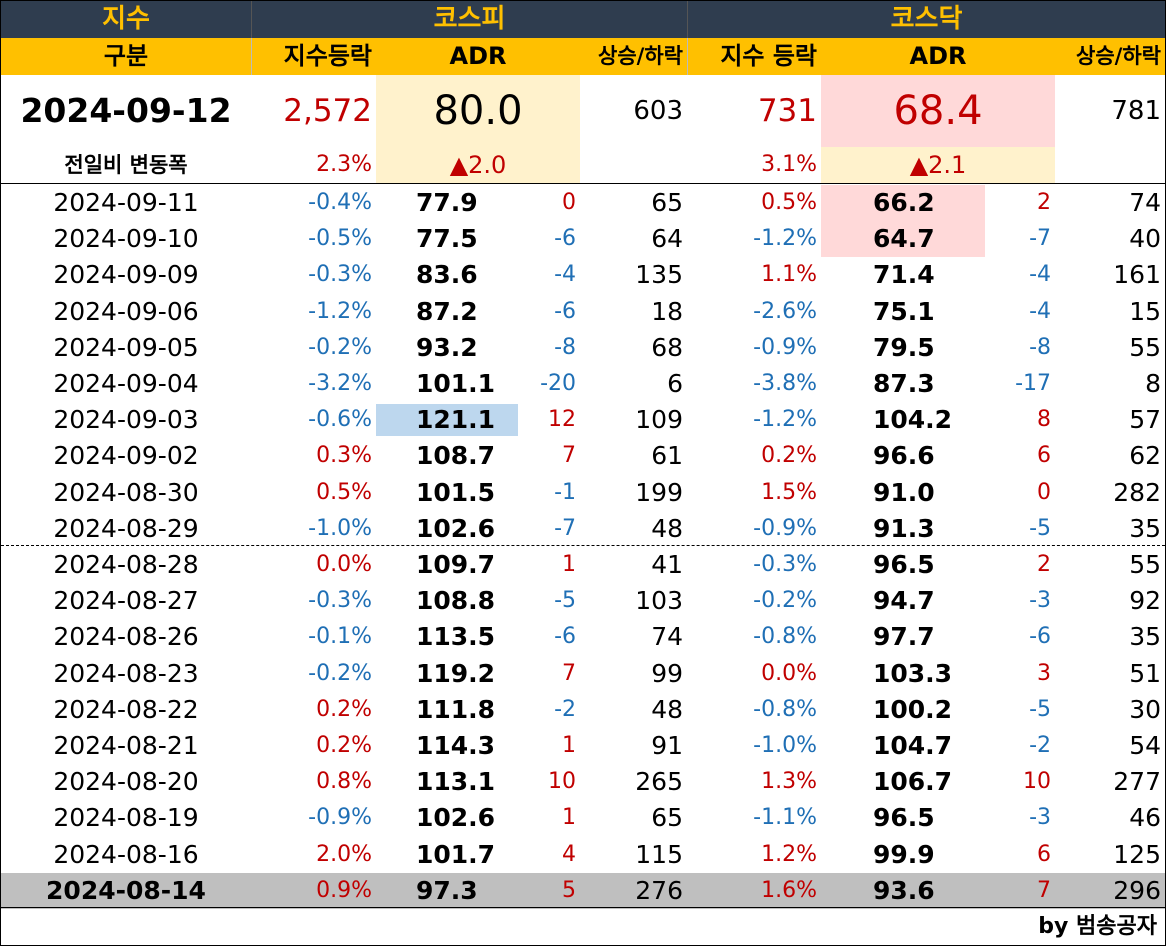  I want to click on subheader-kosdaq-change: 지수 등락, so click(754, 56).